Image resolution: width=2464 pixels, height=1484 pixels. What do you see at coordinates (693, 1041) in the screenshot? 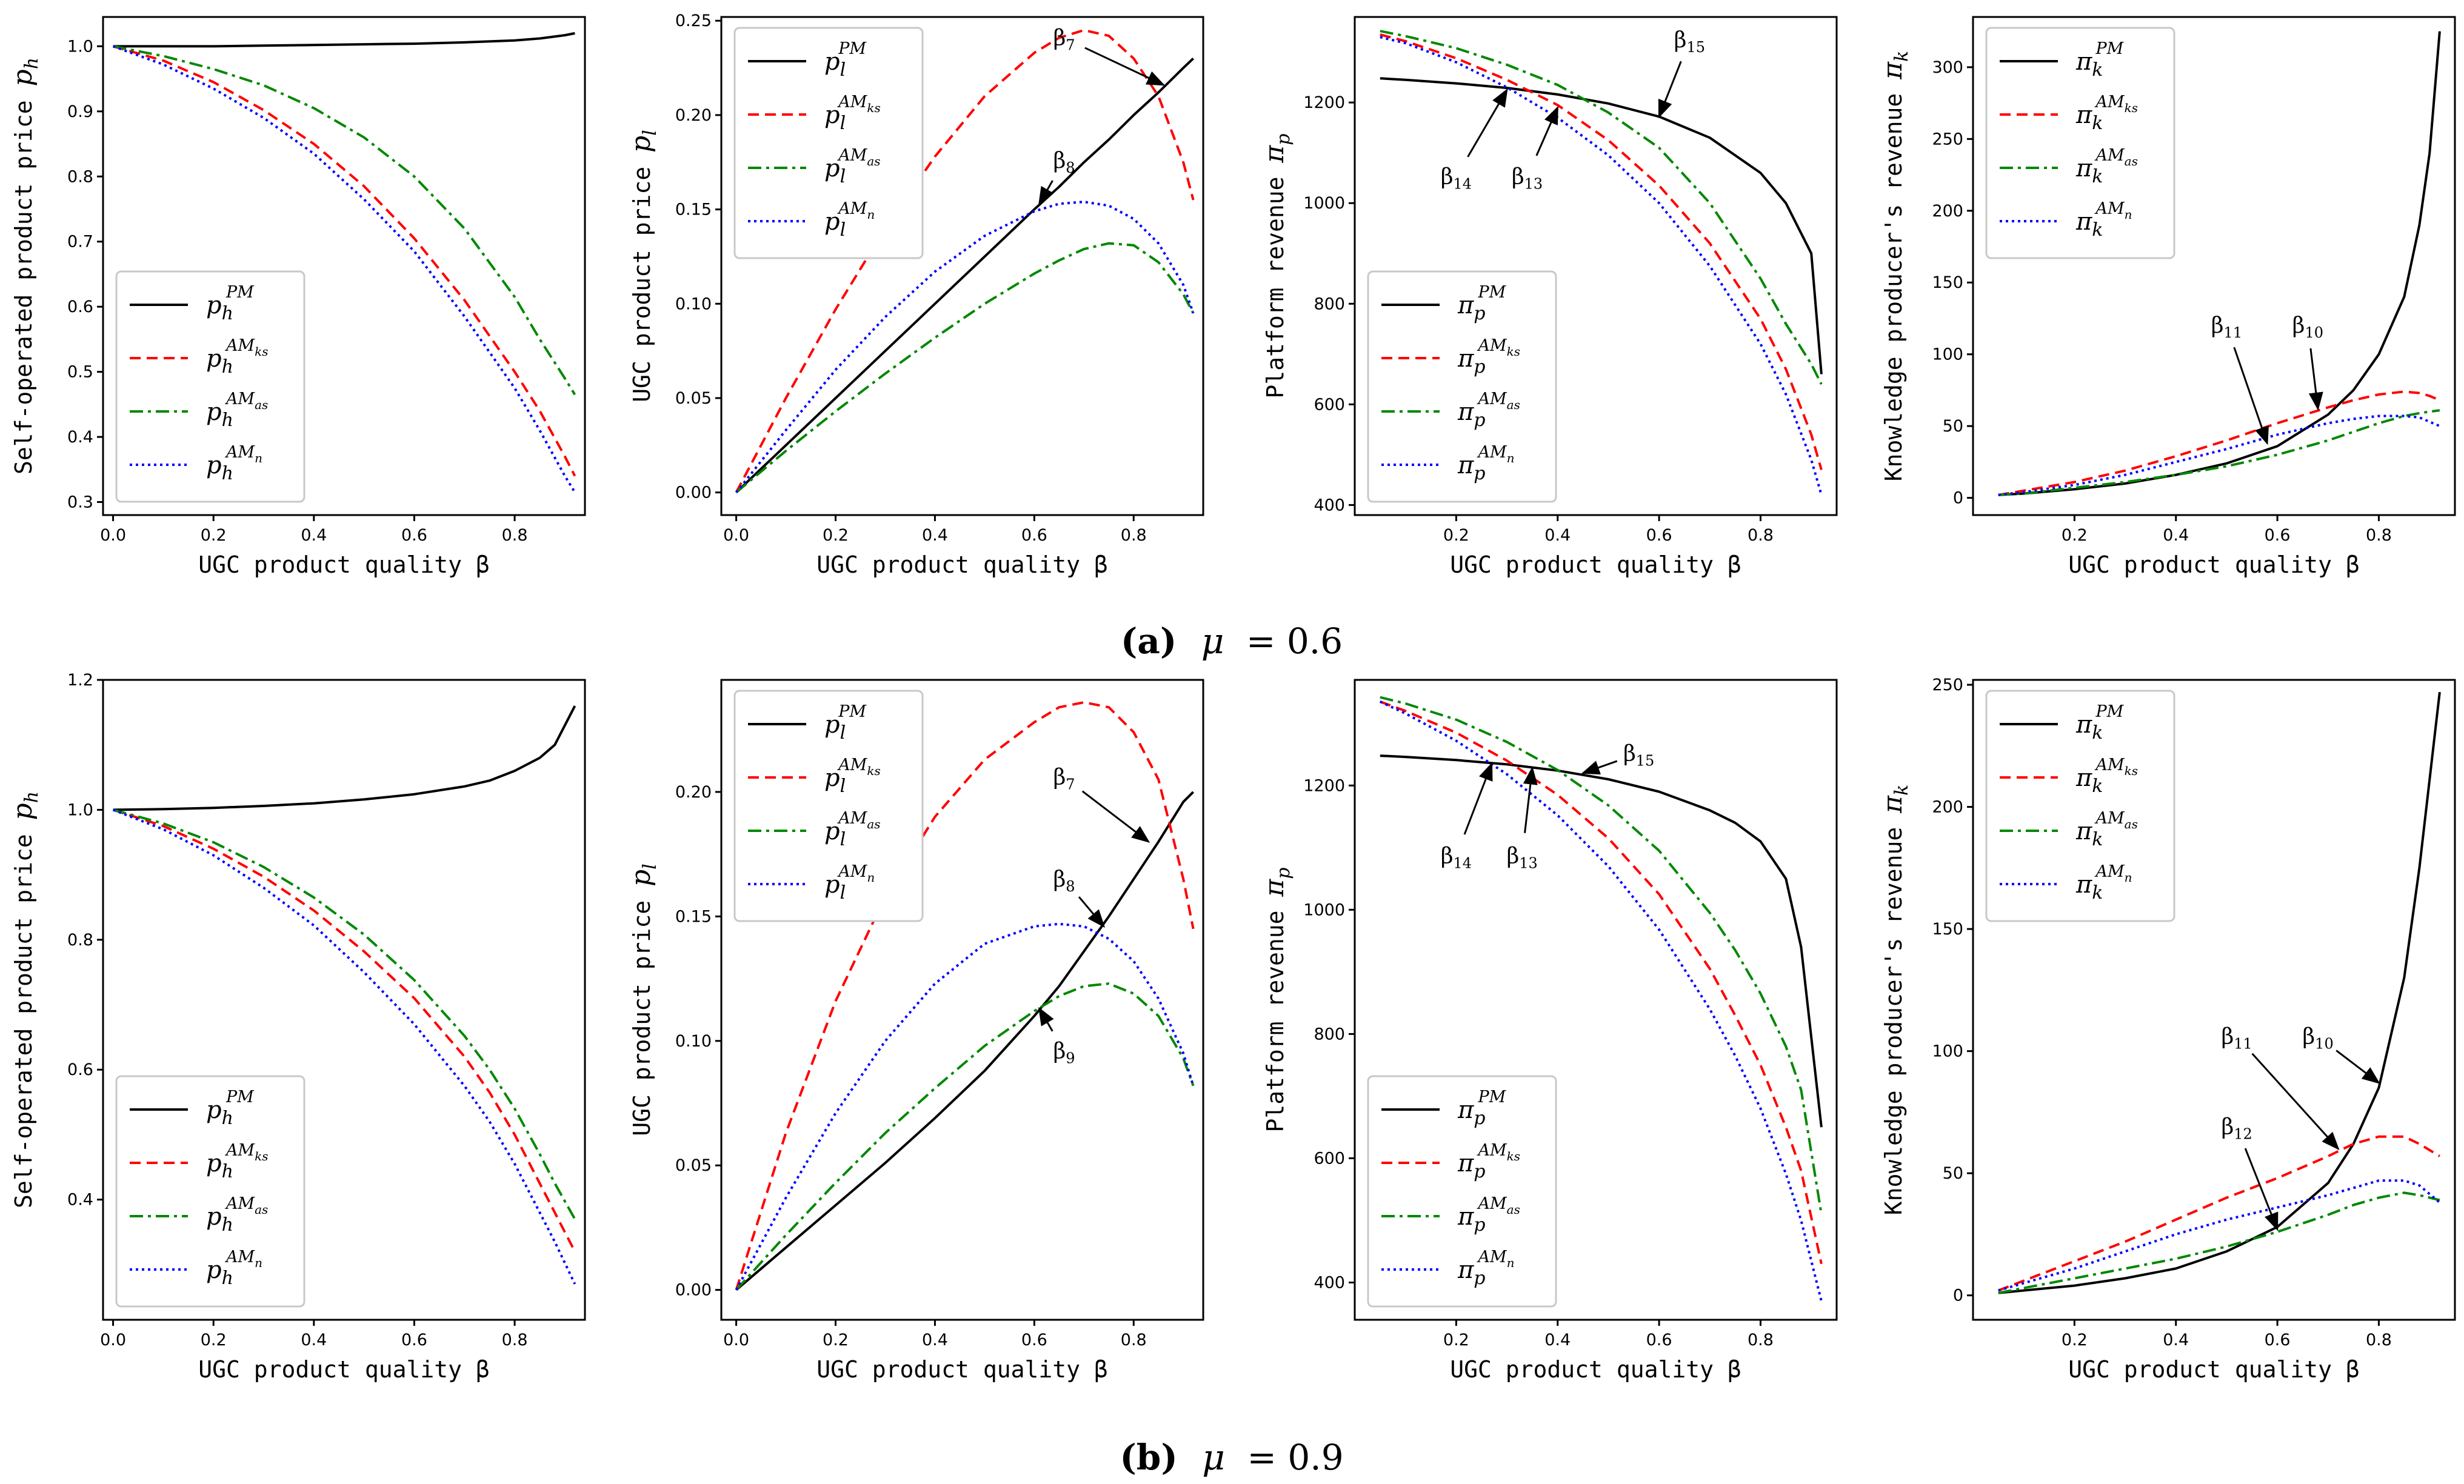
I see `y-tick-label: 0.10` at bounding box center [693, 1041].